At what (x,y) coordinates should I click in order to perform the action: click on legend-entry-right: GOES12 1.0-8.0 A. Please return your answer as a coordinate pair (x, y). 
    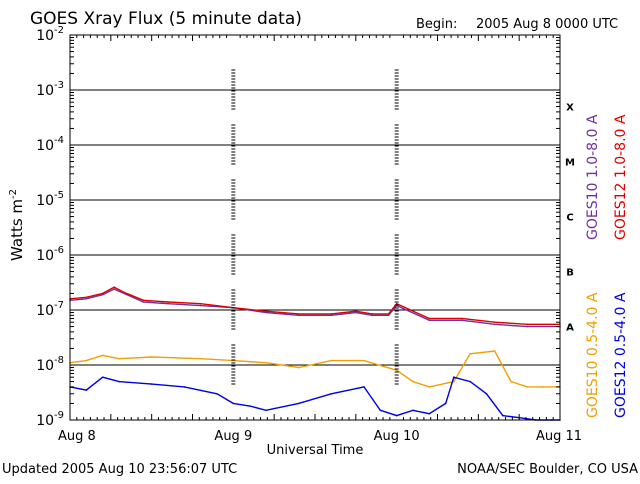
    Looking at the image, I should click on (621, 177).